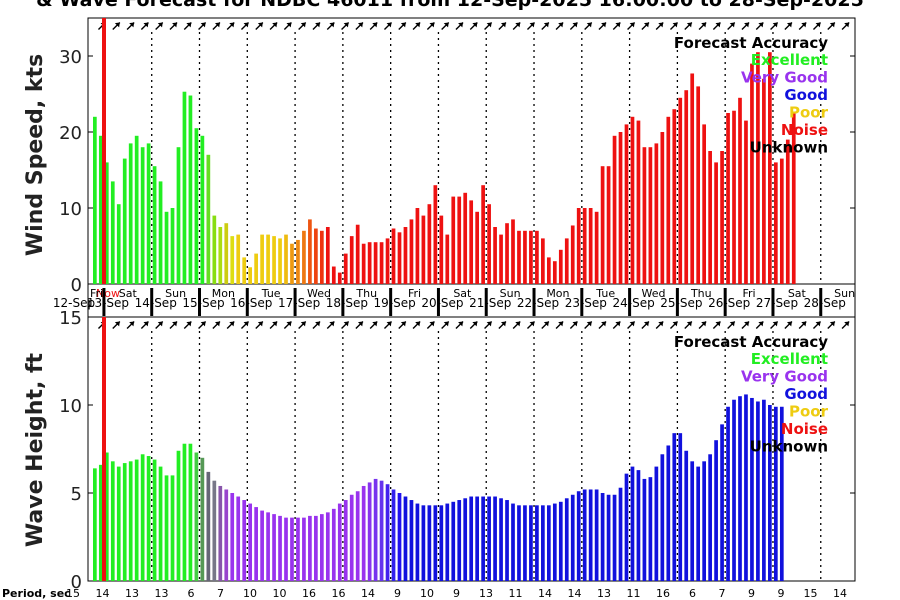  Describe the element at coordinates (663, 593) in the screenshot. I see `period-value: 16` at that location.